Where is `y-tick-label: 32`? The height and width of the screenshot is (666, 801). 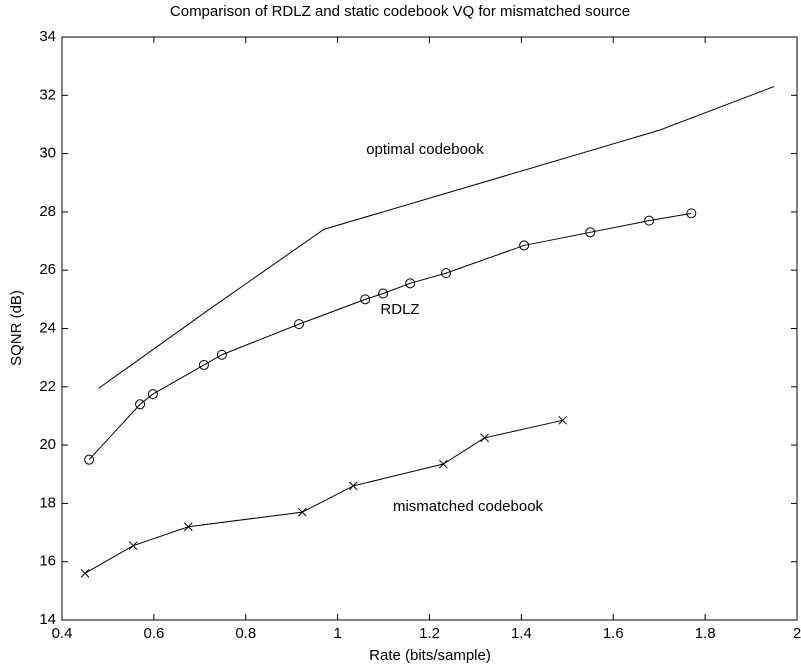 y-tick-label: 32 is located at coordinates (47, 94).